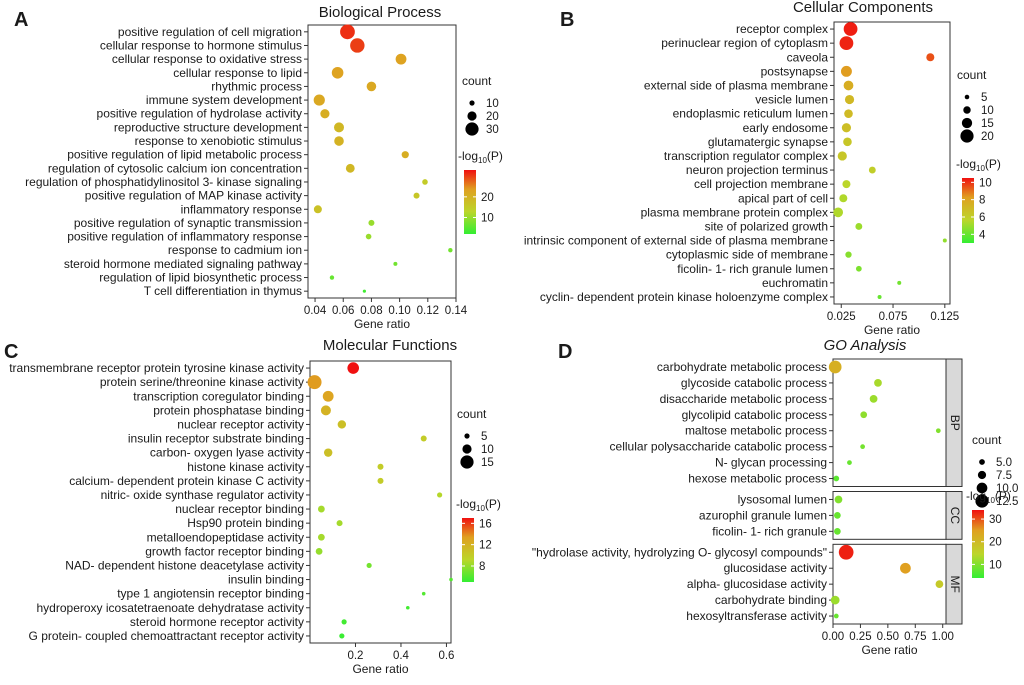 The width and height of the screenshot is (1024, 685). I want to click on panel-d-x-axis-label: Gene ratio, so click(889, 650).